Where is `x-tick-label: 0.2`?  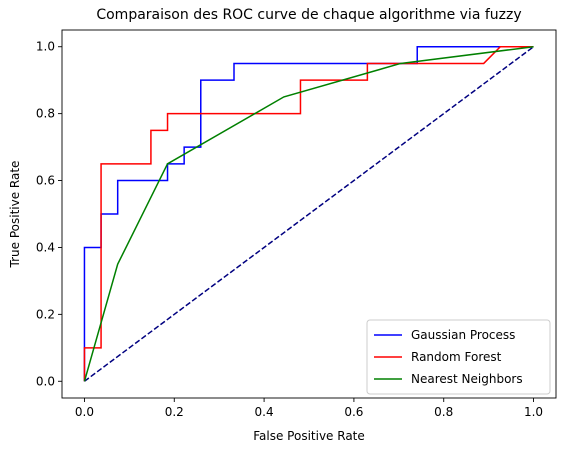
x-tick-label: 0.2 is located at coordinates (174, 412).